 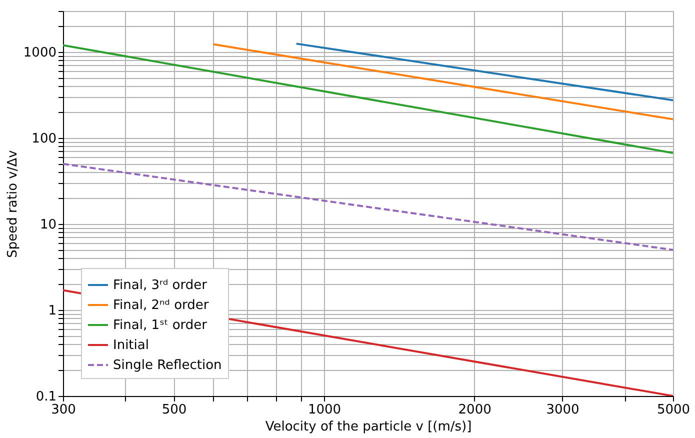 I want to click on legend-label: Single Reflection, so click(x=167, y=365).